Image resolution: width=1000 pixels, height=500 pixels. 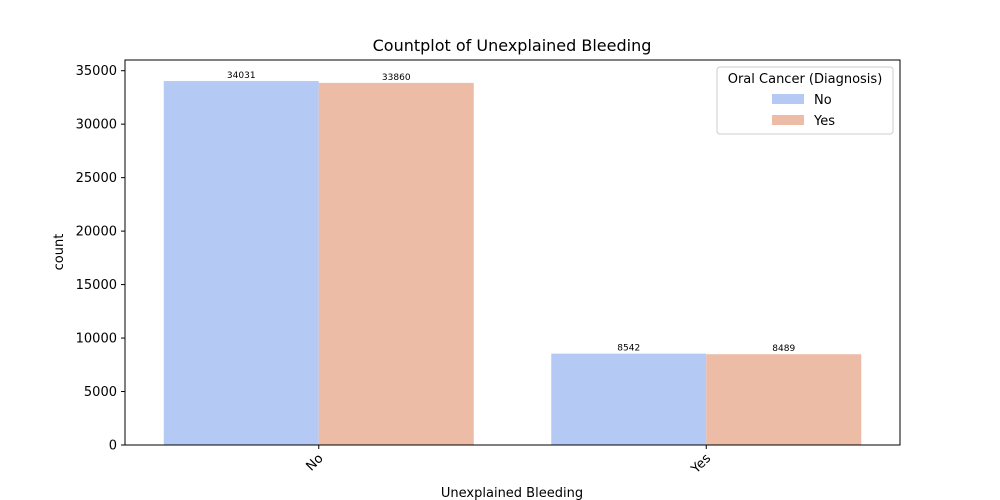 What do you see at coordinates (113, 446) in the screenshot?
I see `y-tick-label: 0` at bounding box center [113, 446].